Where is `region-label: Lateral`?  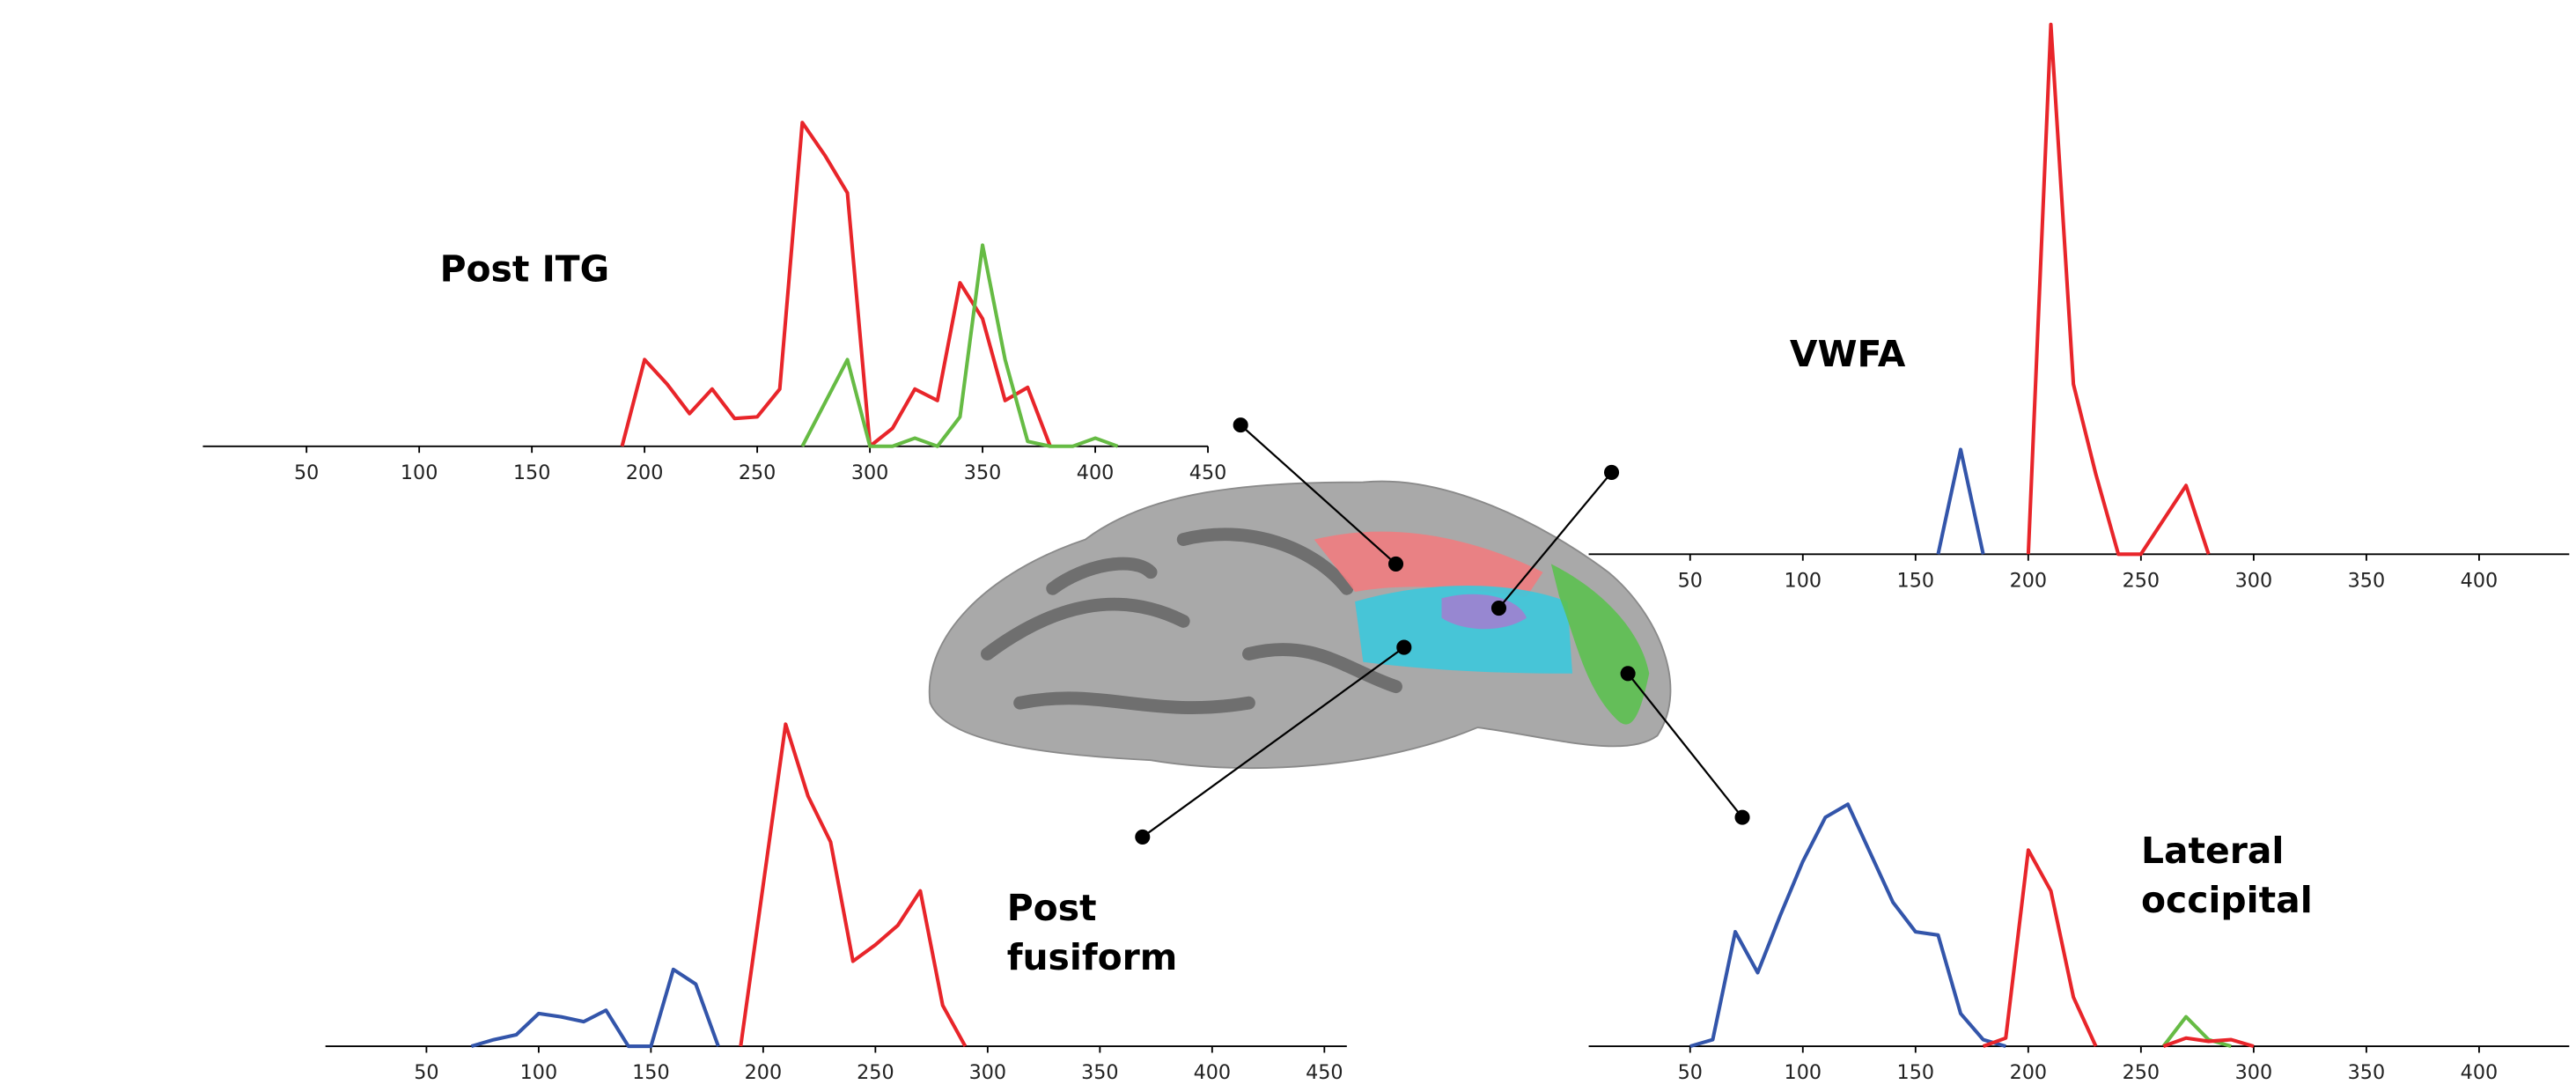
region-label: Lateral is located at coordinates (2213, 851).